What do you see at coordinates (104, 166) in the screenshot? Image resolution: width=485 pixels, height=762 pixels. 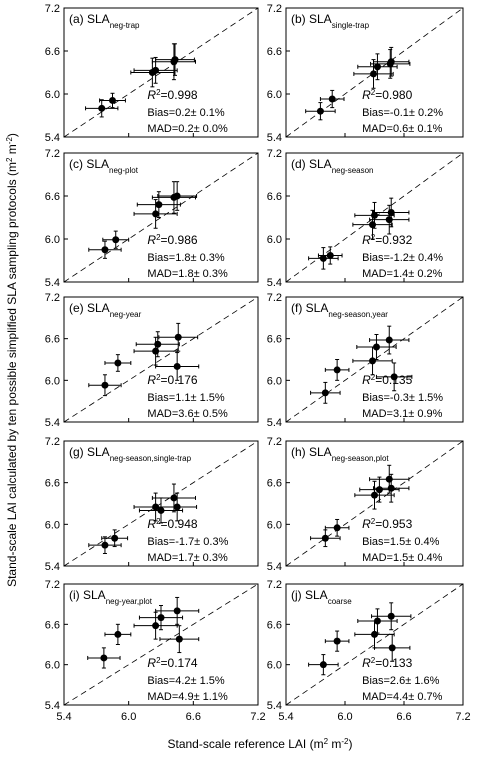 I see `panel-title: (c) SLAneg-plot` at bounding box center [104, 166].